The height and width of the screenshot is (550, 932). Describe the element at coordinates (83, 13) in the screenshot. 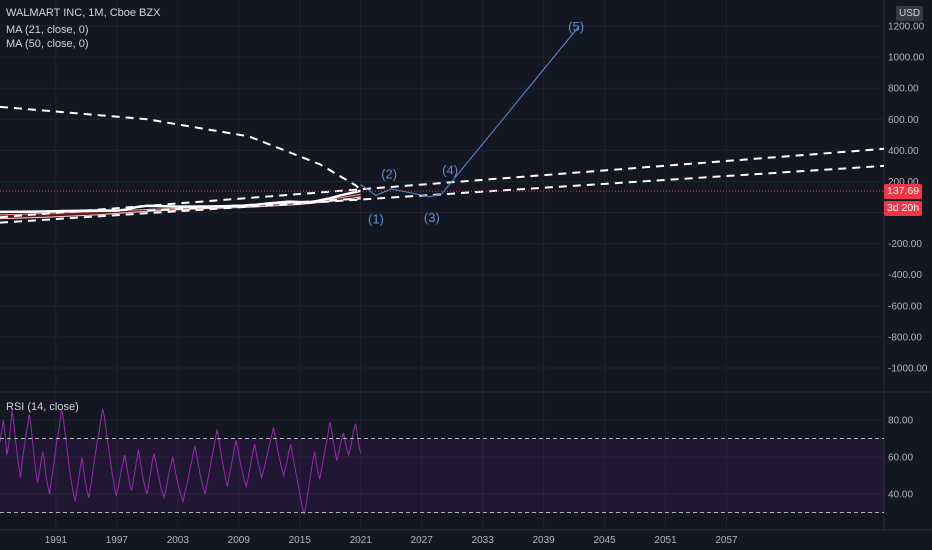

I see `symbol-legend: WALMART INC, 1M, Cboe BZX` at that location.